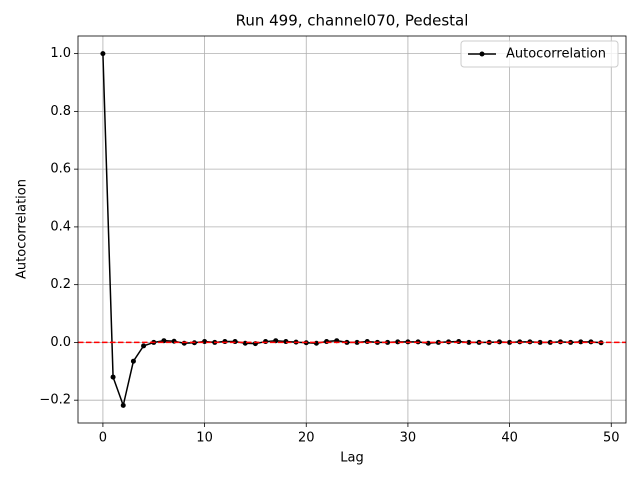  Describe the element at coordinates (509, 438) in the screenshot. I see `x-tick-label: 40` at that location.